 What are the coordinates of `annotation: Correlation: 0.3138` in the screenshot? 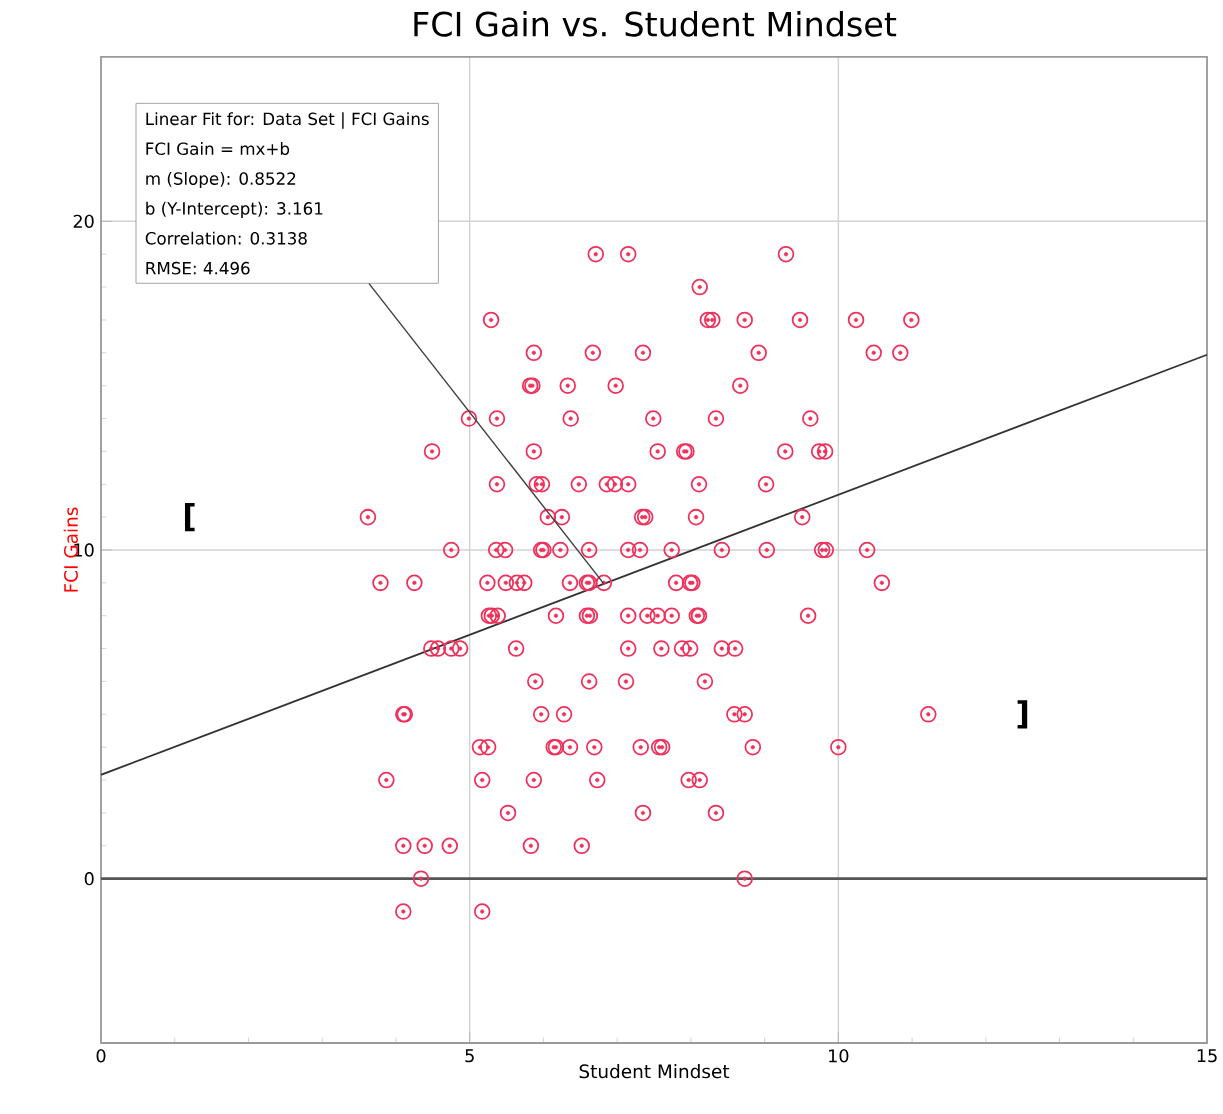 It's located at (226, 238).